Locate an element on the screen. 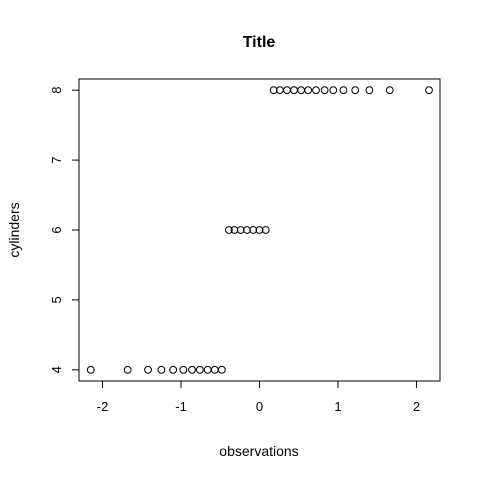 This screenshot has height=480, width=480. x-tick-label: -1 is located at coordinates (181, 406).